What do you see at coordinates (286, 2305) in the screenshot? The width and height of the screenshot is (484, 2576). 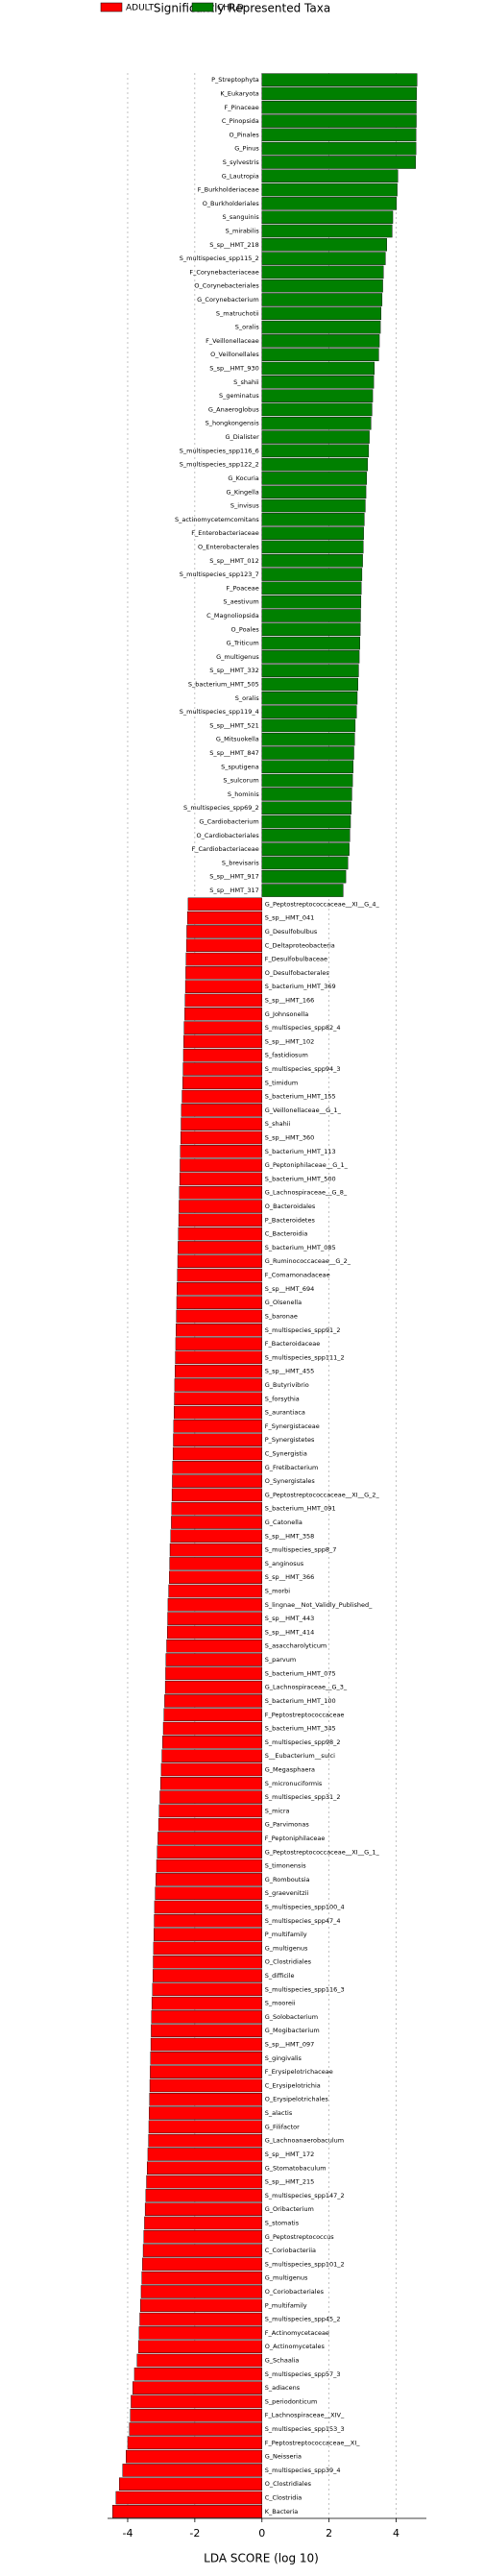 I see `category-label: P_multifamily` at bounding box center [286, 2305].